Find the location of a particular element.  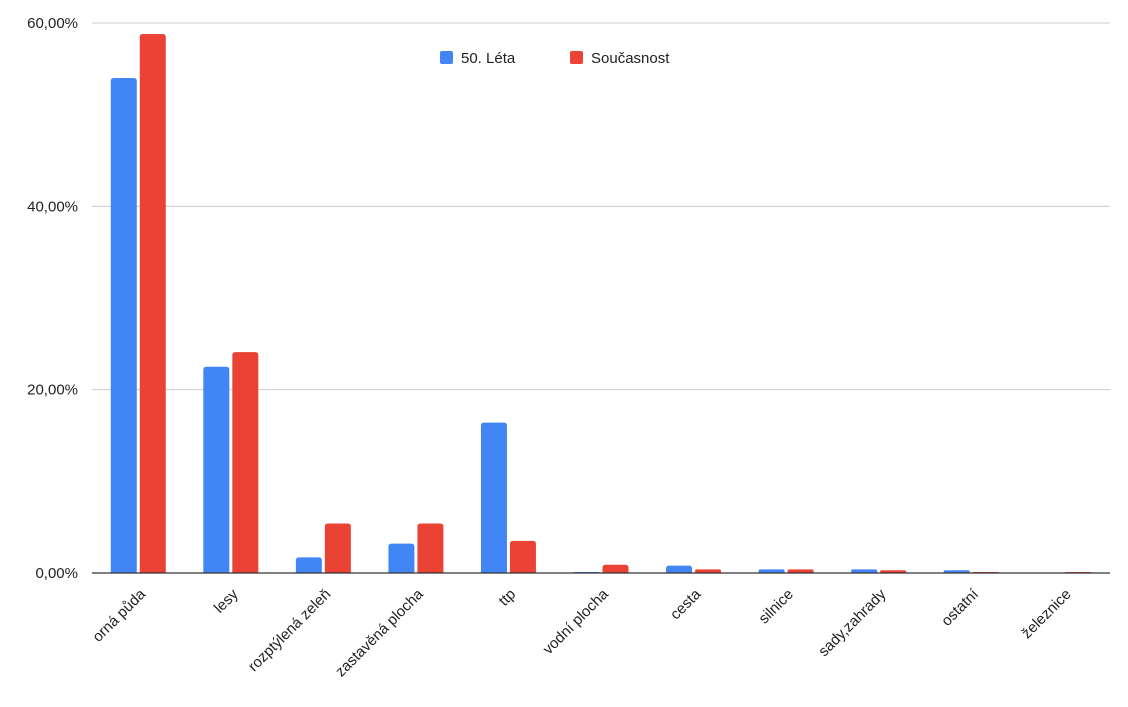

y-tick-label: 40,00% is located at coordinates (52, 206).